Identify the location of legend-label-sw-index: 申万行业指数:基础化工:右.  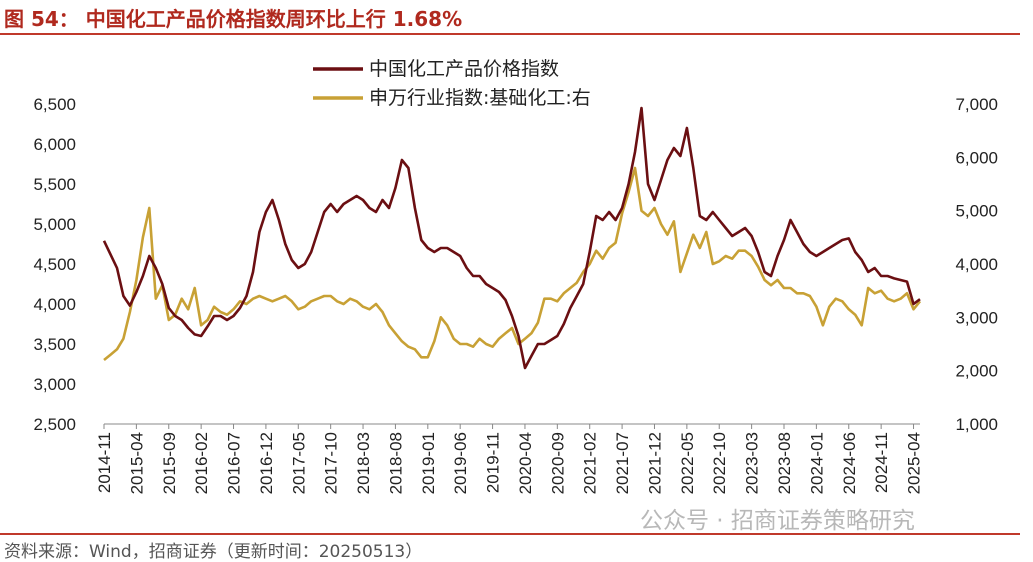
(480, 98).